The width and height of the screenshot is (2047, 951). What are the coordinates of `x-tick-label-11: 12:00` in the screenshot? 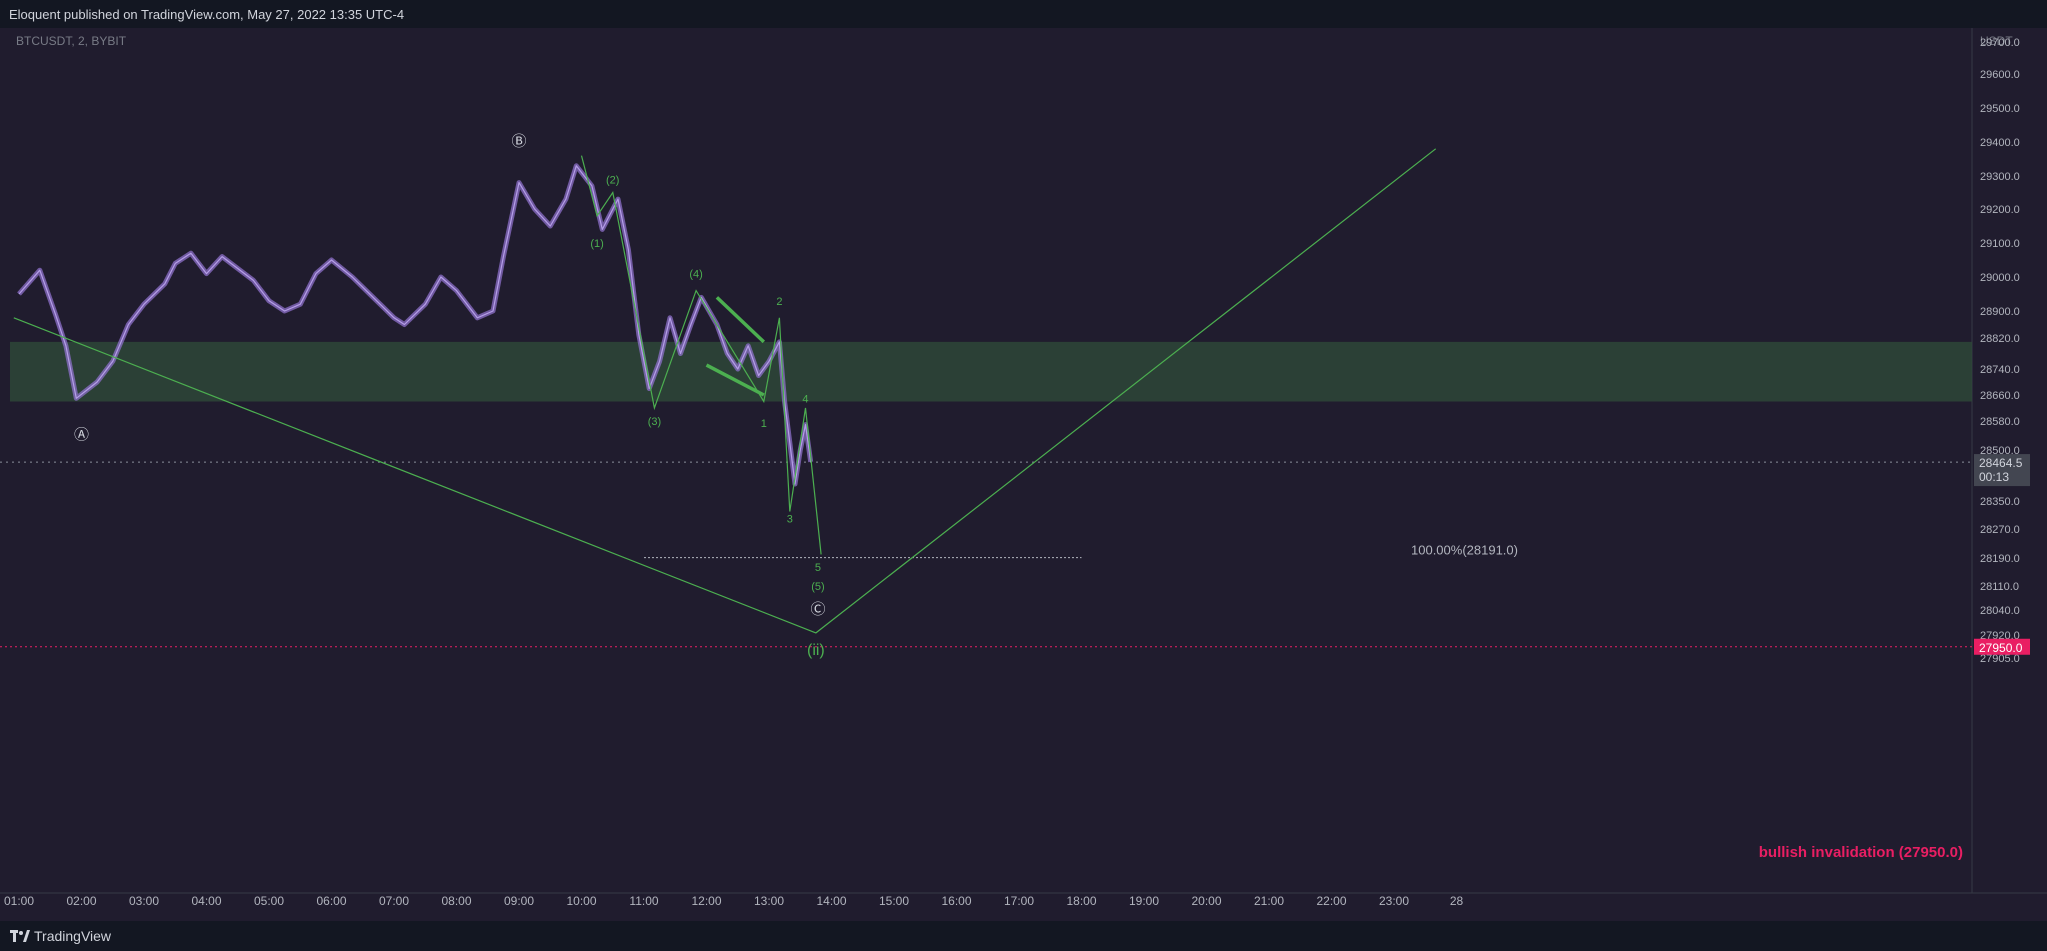 It's located at (706, 901).